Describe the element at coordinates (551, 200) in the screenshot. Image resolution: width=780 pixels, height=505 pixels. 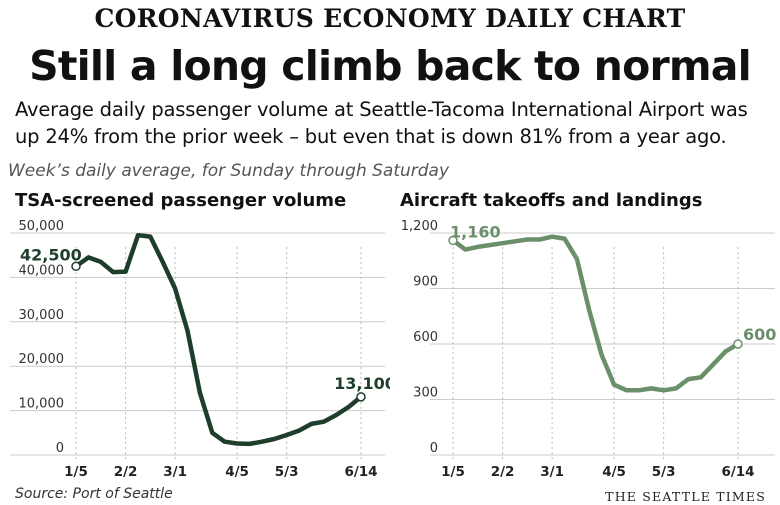
I see `chart-title-aircraft-operations: Aircraft takeoffs and landings` at that location.